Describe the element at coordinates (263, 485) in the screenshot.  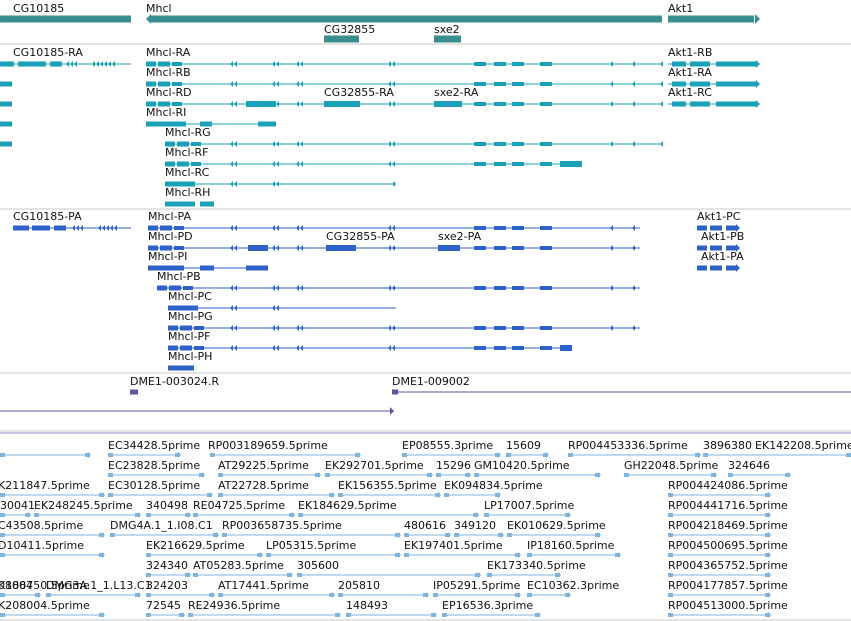
I see `est-label: AT22728.5prime` at that location.